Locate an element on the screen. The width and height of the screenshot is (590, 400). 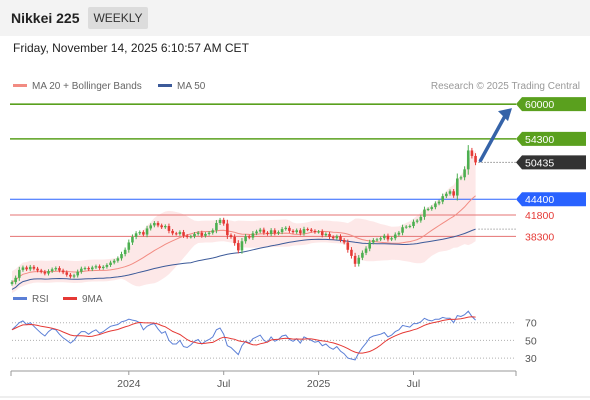
time-axis-label-2025: 2025 is located at coordinates (319, 384).